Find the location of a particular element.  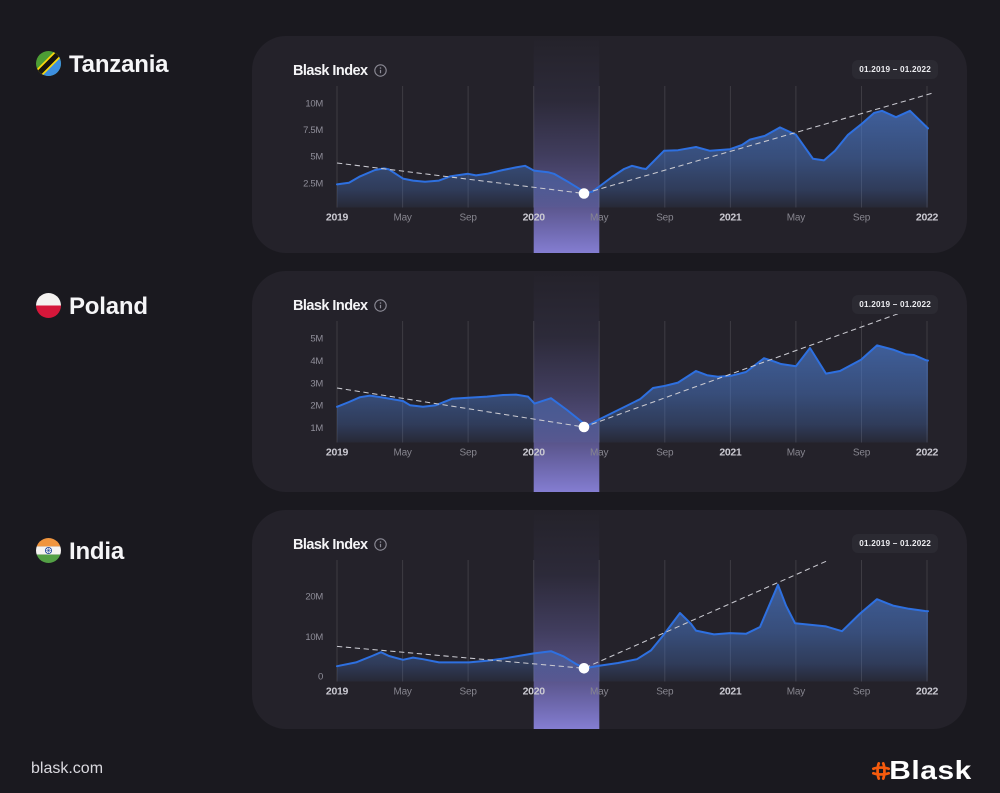

svg-text: 1M is located at coordinates (316, 428).